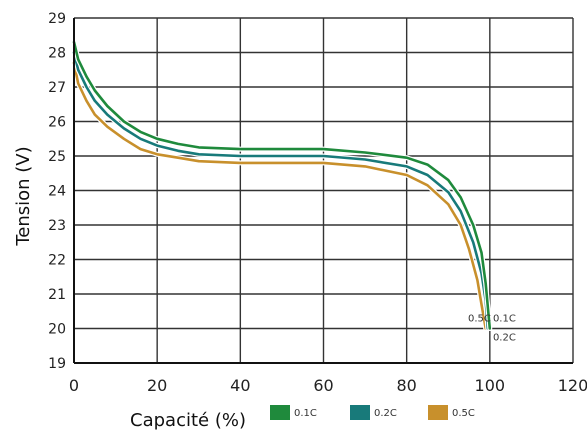 Image resolution: width=587 pixels, height=434 pixels. What do you see at coordinates (57, 157) in the screenshot?
I see `y-tick-label-6: 25` at bounding box center [57, 157].